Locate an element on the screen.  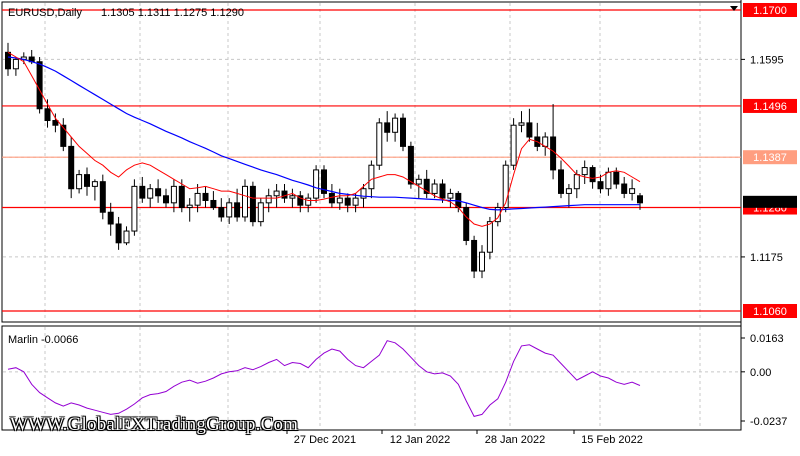
level-label: 1.1496 is located at coordinates (770, 107).